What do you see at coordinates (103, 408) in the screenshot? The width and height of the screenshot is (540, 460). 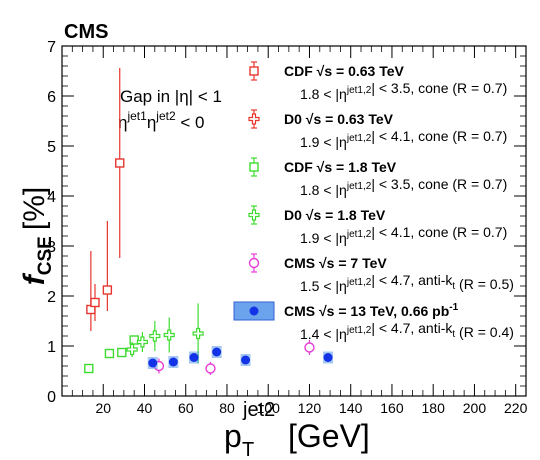 I see `x-tick-label: 20` at bounding box center [103, 408].